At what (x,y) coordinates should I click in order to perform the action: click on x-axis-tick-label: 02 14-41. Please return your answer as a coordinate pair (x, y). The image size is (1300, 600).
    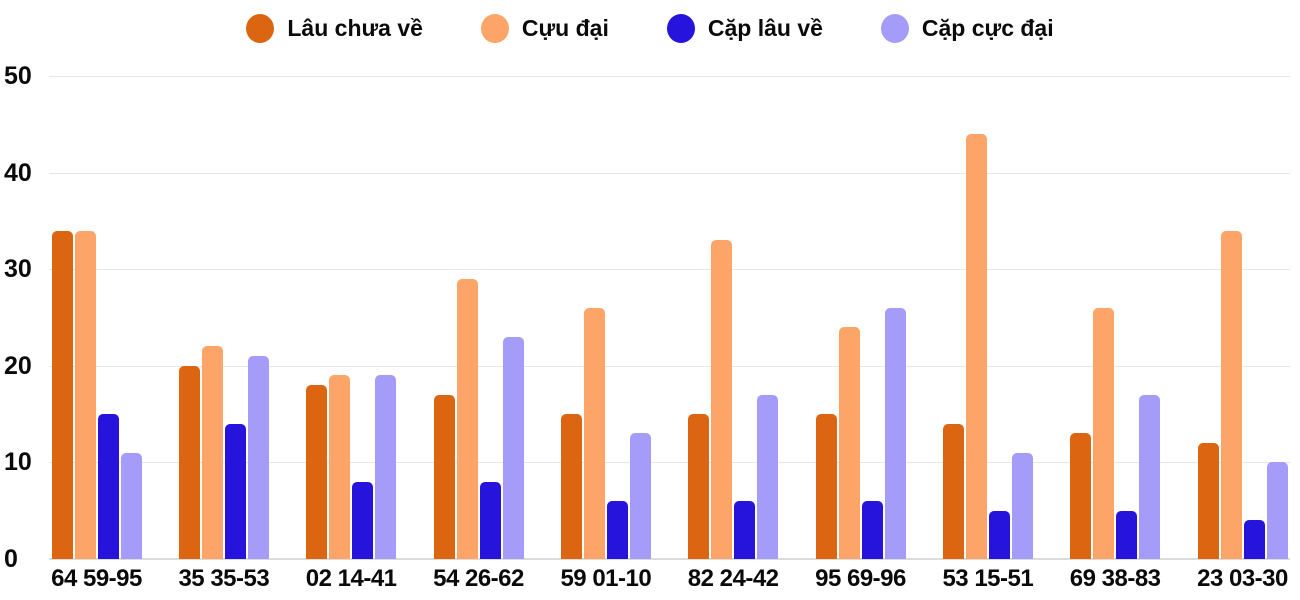
    Looking at the image, I should click on (351, 578).